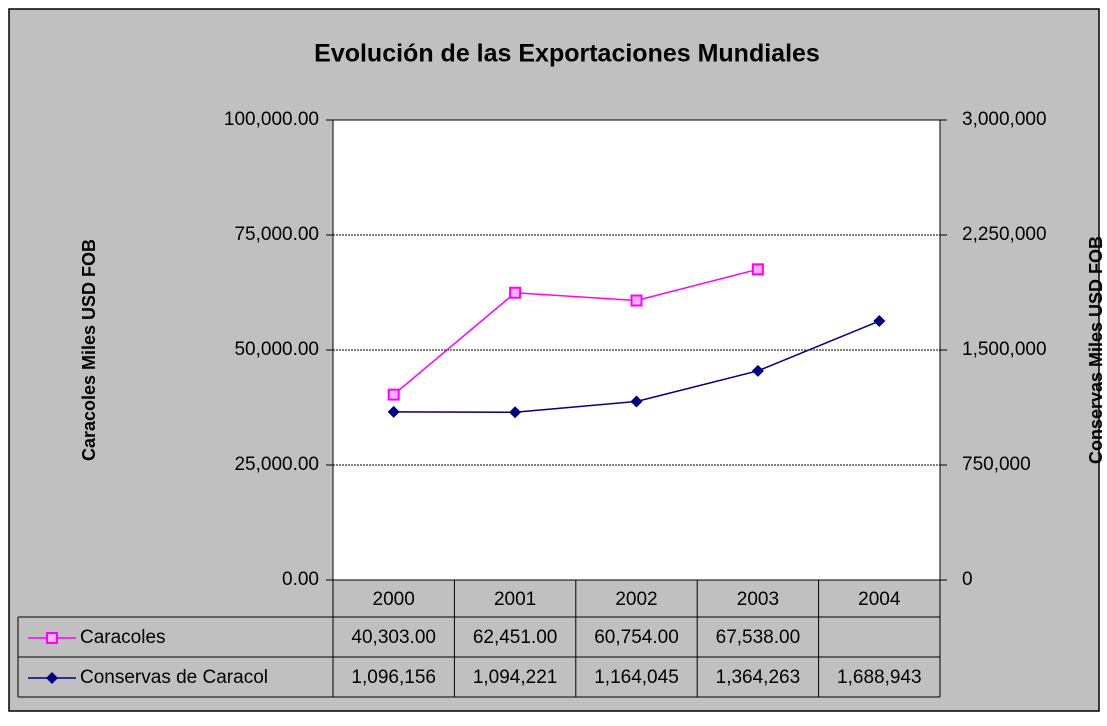 The height and width of the screenshot is (726, 1107). Describe the element at coordinates (758, 599) in the screenshot. I see `x-tick-label: 2003` at that location.